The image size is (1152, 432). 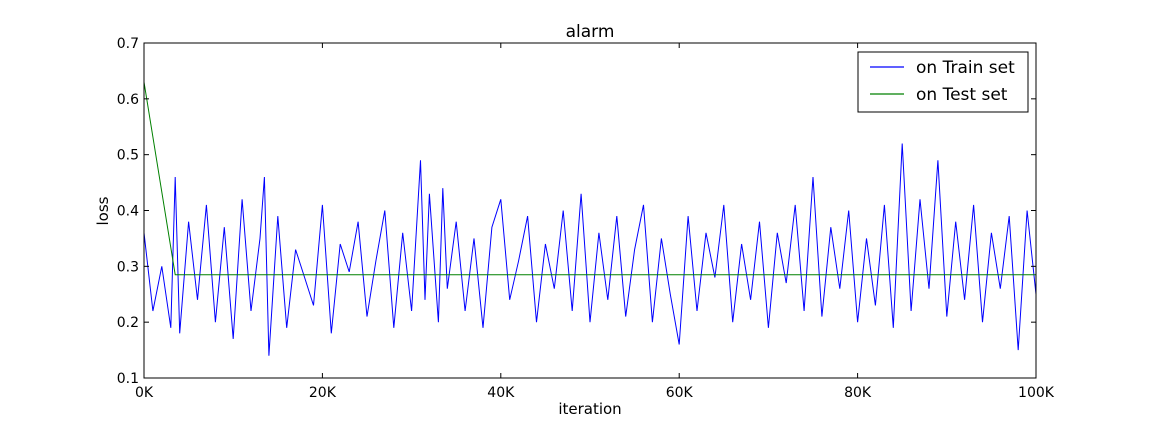 I want to click on y-axis-title: loss, so click(x=103, y=210).